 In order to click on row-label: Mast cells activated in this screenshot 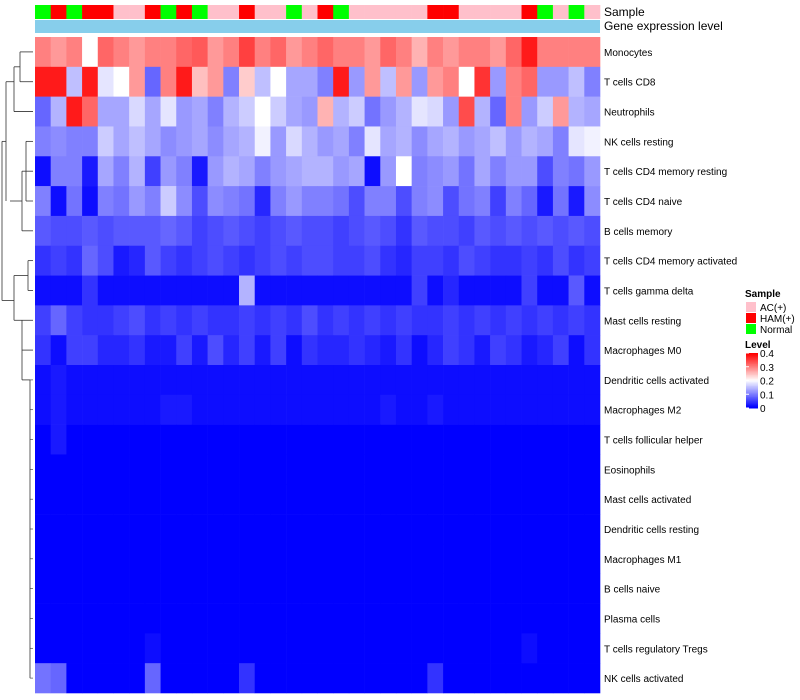, I will do `click(647, 500)`.